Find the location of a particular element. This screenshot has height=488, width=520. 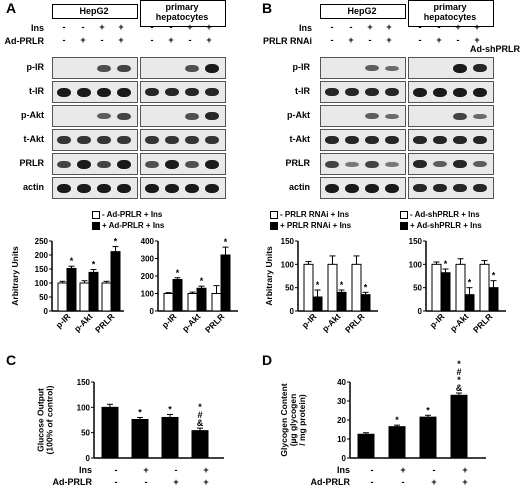

y-tick-label: 50 is located at coordinates (289, 288).